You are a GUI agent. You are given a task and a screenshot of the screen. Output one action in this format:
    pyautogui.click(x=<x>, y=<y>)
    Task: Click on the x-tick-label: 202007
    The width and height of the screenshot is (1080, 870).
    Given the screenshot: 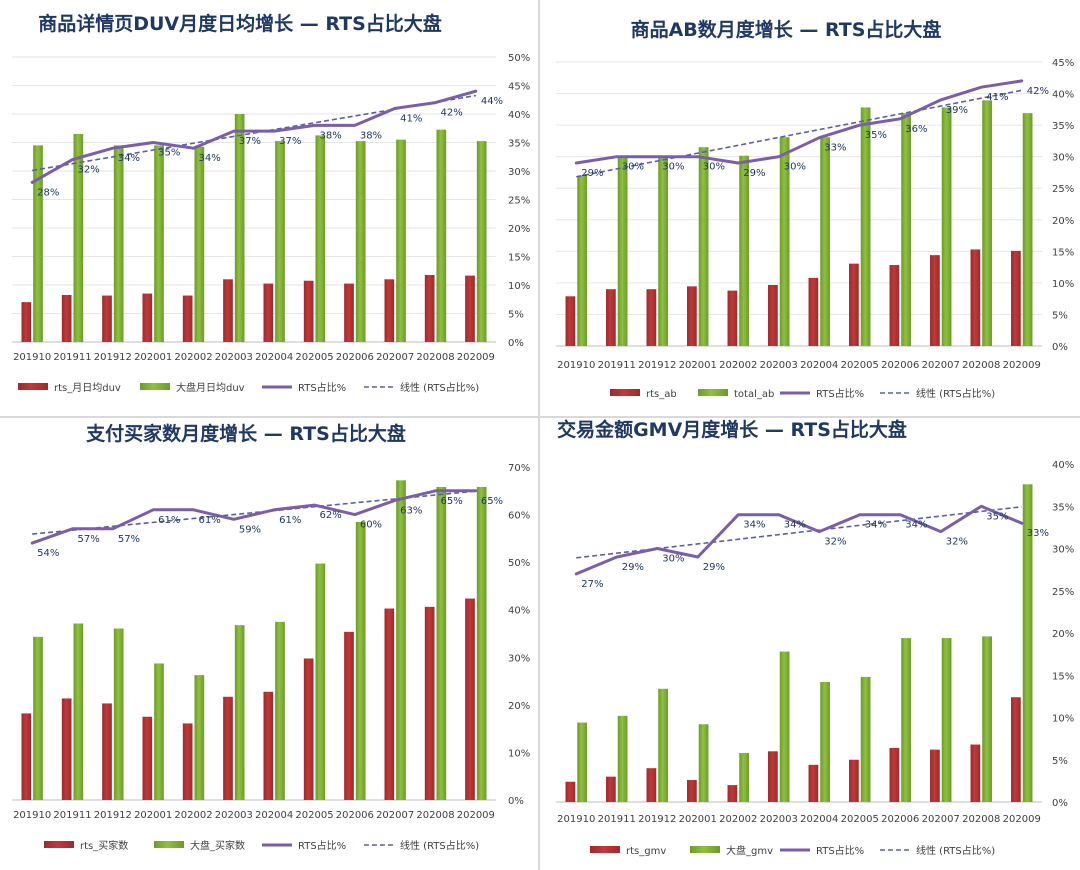 What is the action you would take?
    pyautogui.click(x=941, y=365)
    